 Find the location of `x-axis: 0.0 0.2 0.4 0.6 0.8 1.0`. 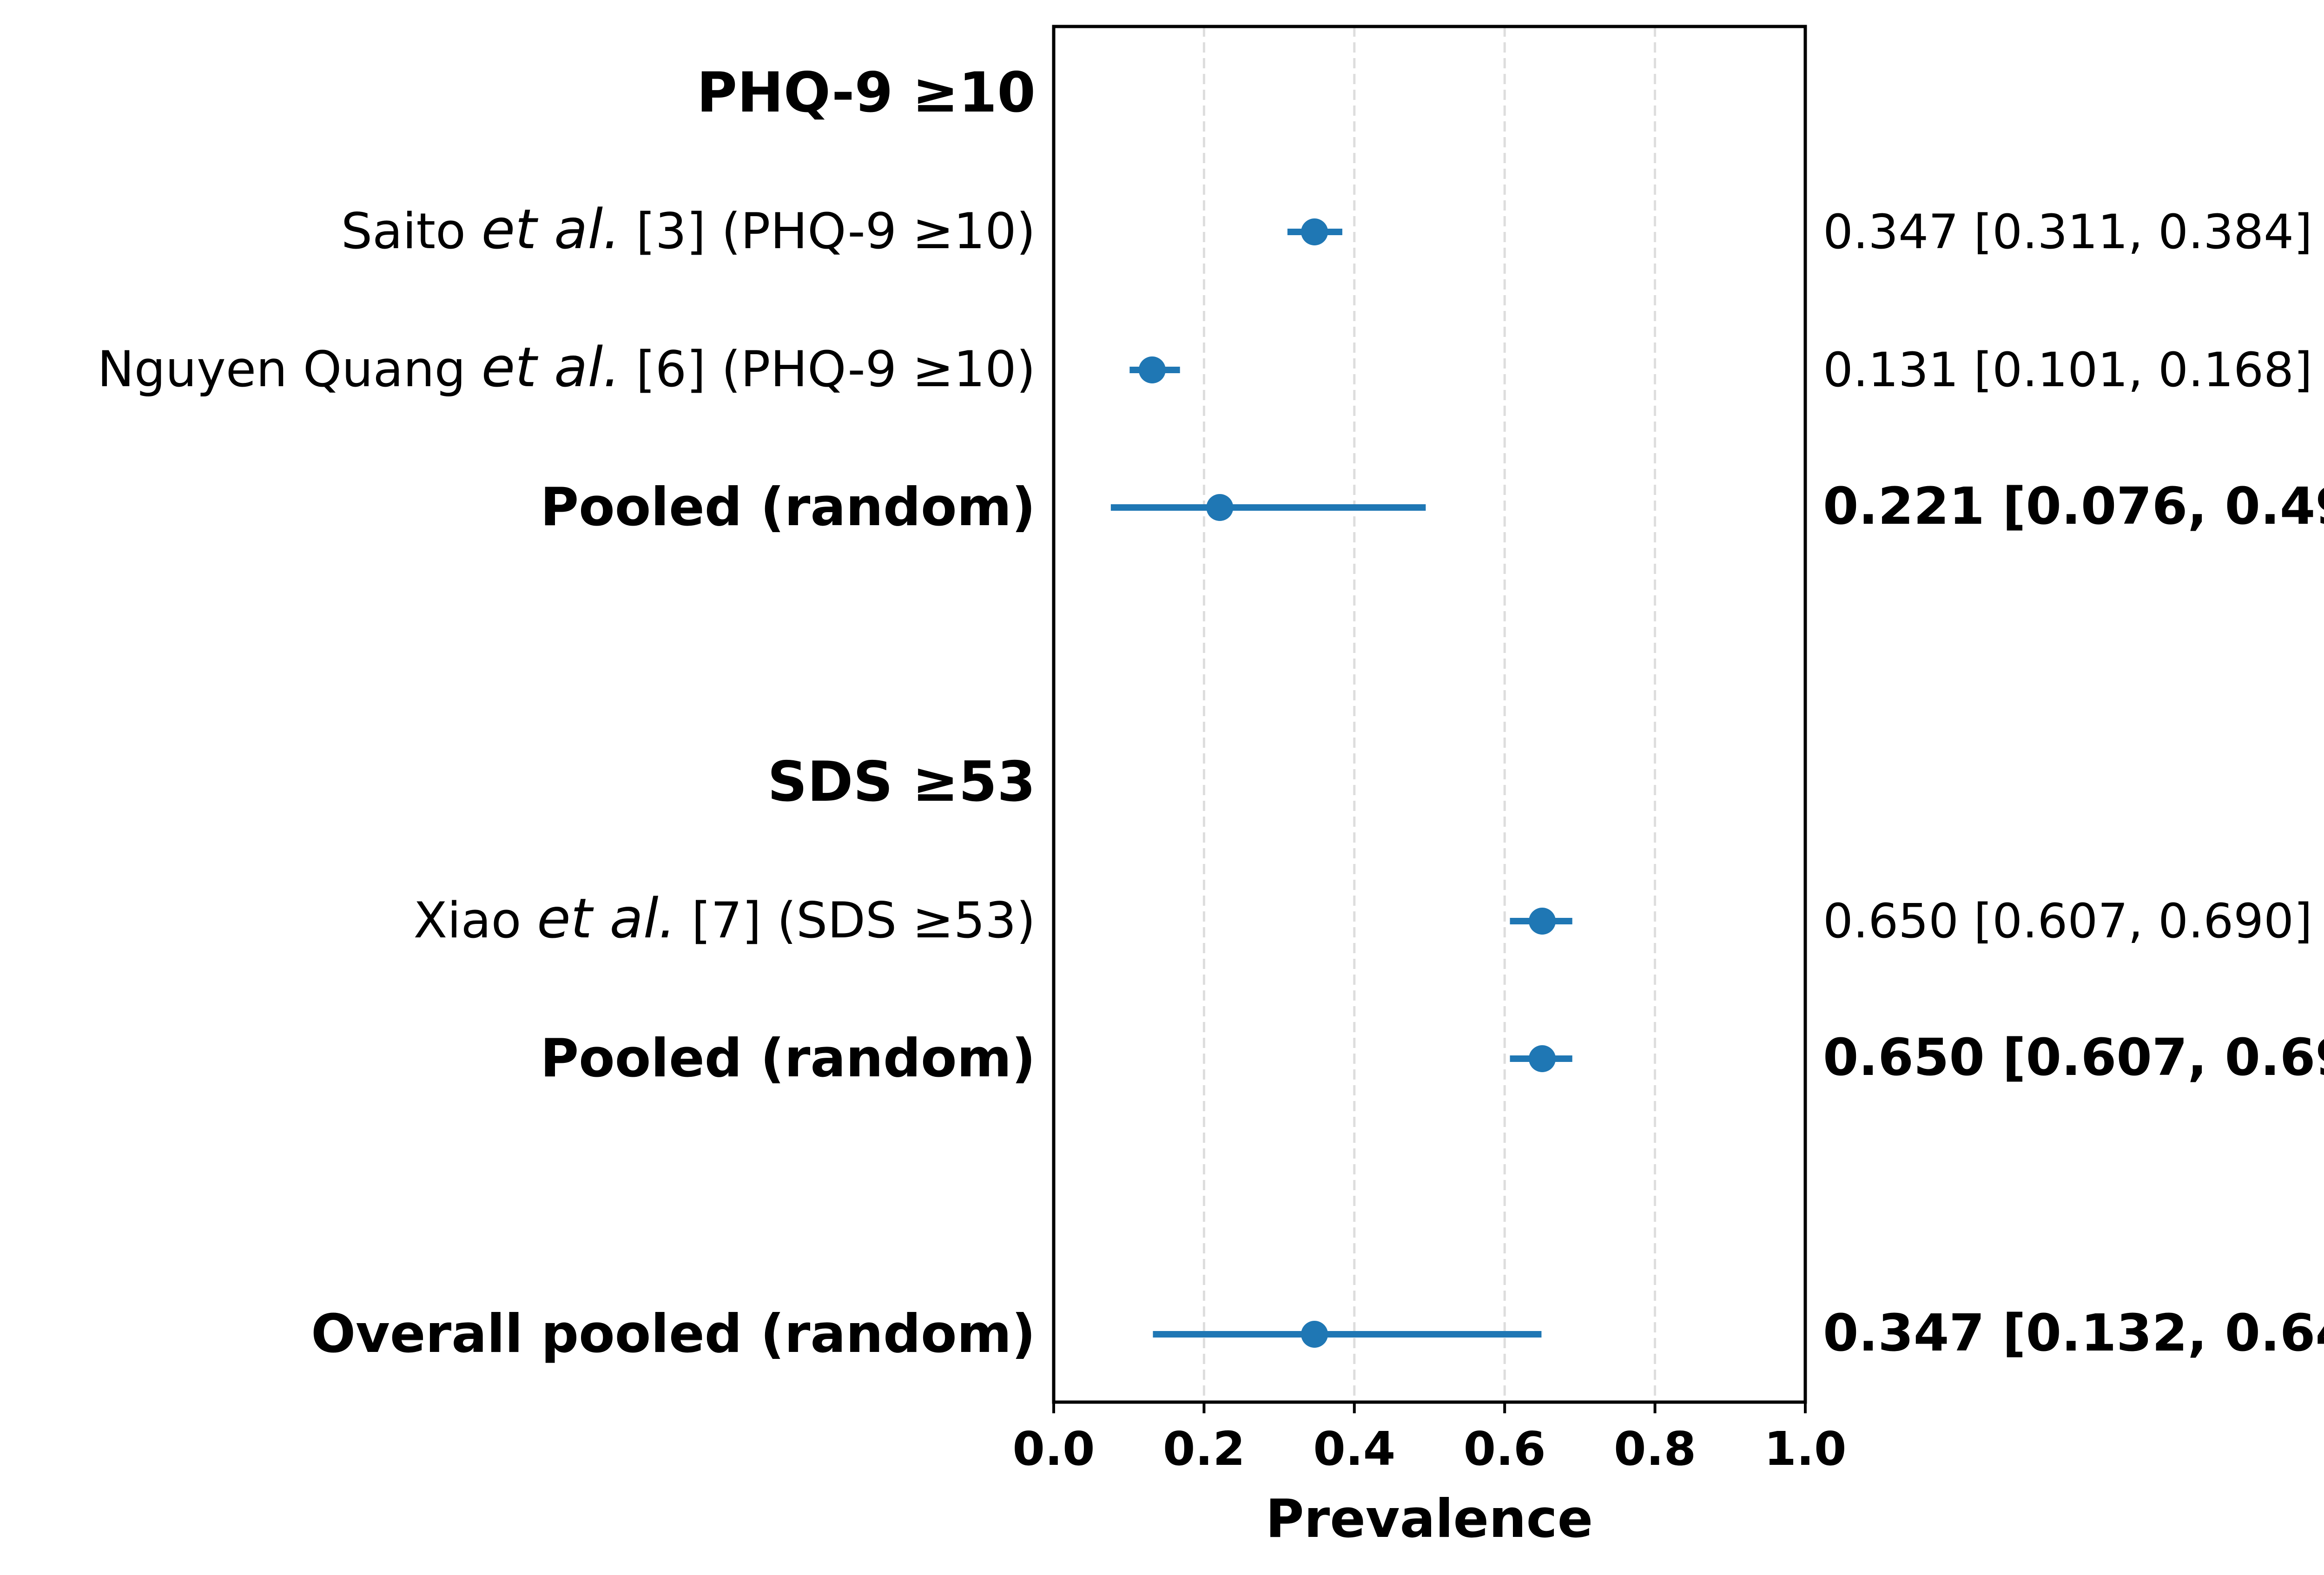

x-axis: 0.0 0.2 0.4 0.6 0.8 1.0 is located at coordinates (1429, 1439).